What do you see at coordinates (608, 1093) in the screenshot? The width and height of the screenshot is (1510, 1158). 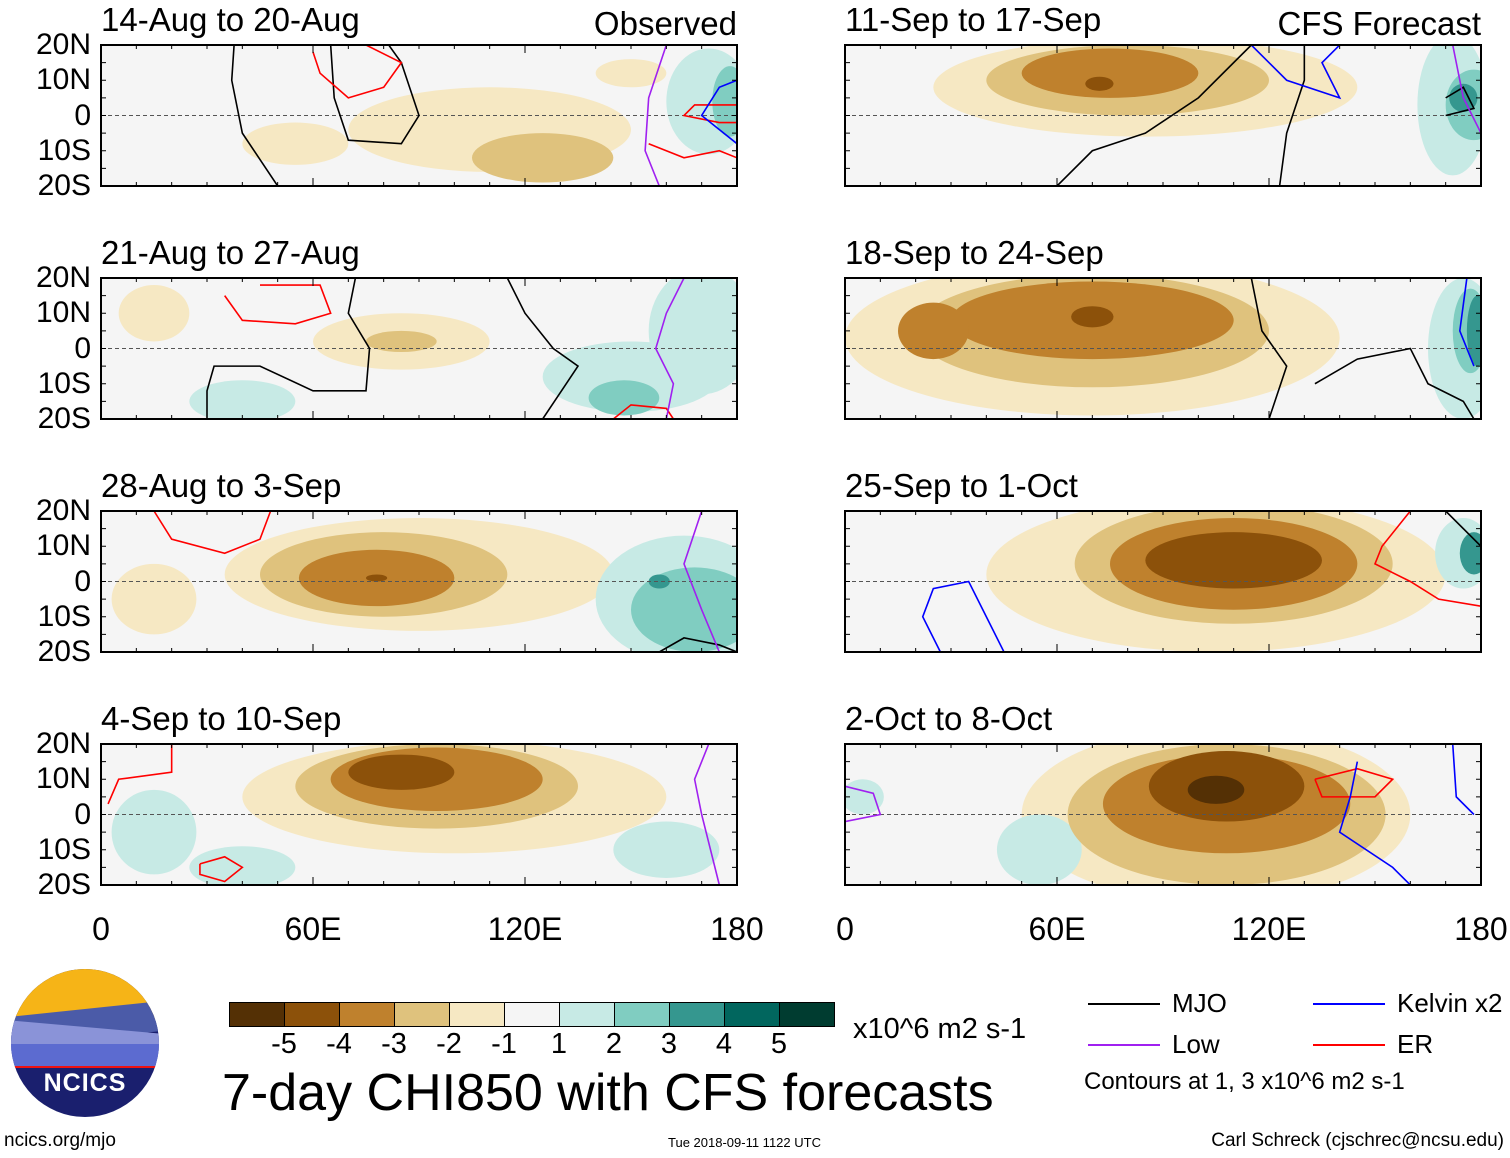 I see `figure-title: 7-day CHI850 with CFS forecasts` at bounding box center [608, 1093].